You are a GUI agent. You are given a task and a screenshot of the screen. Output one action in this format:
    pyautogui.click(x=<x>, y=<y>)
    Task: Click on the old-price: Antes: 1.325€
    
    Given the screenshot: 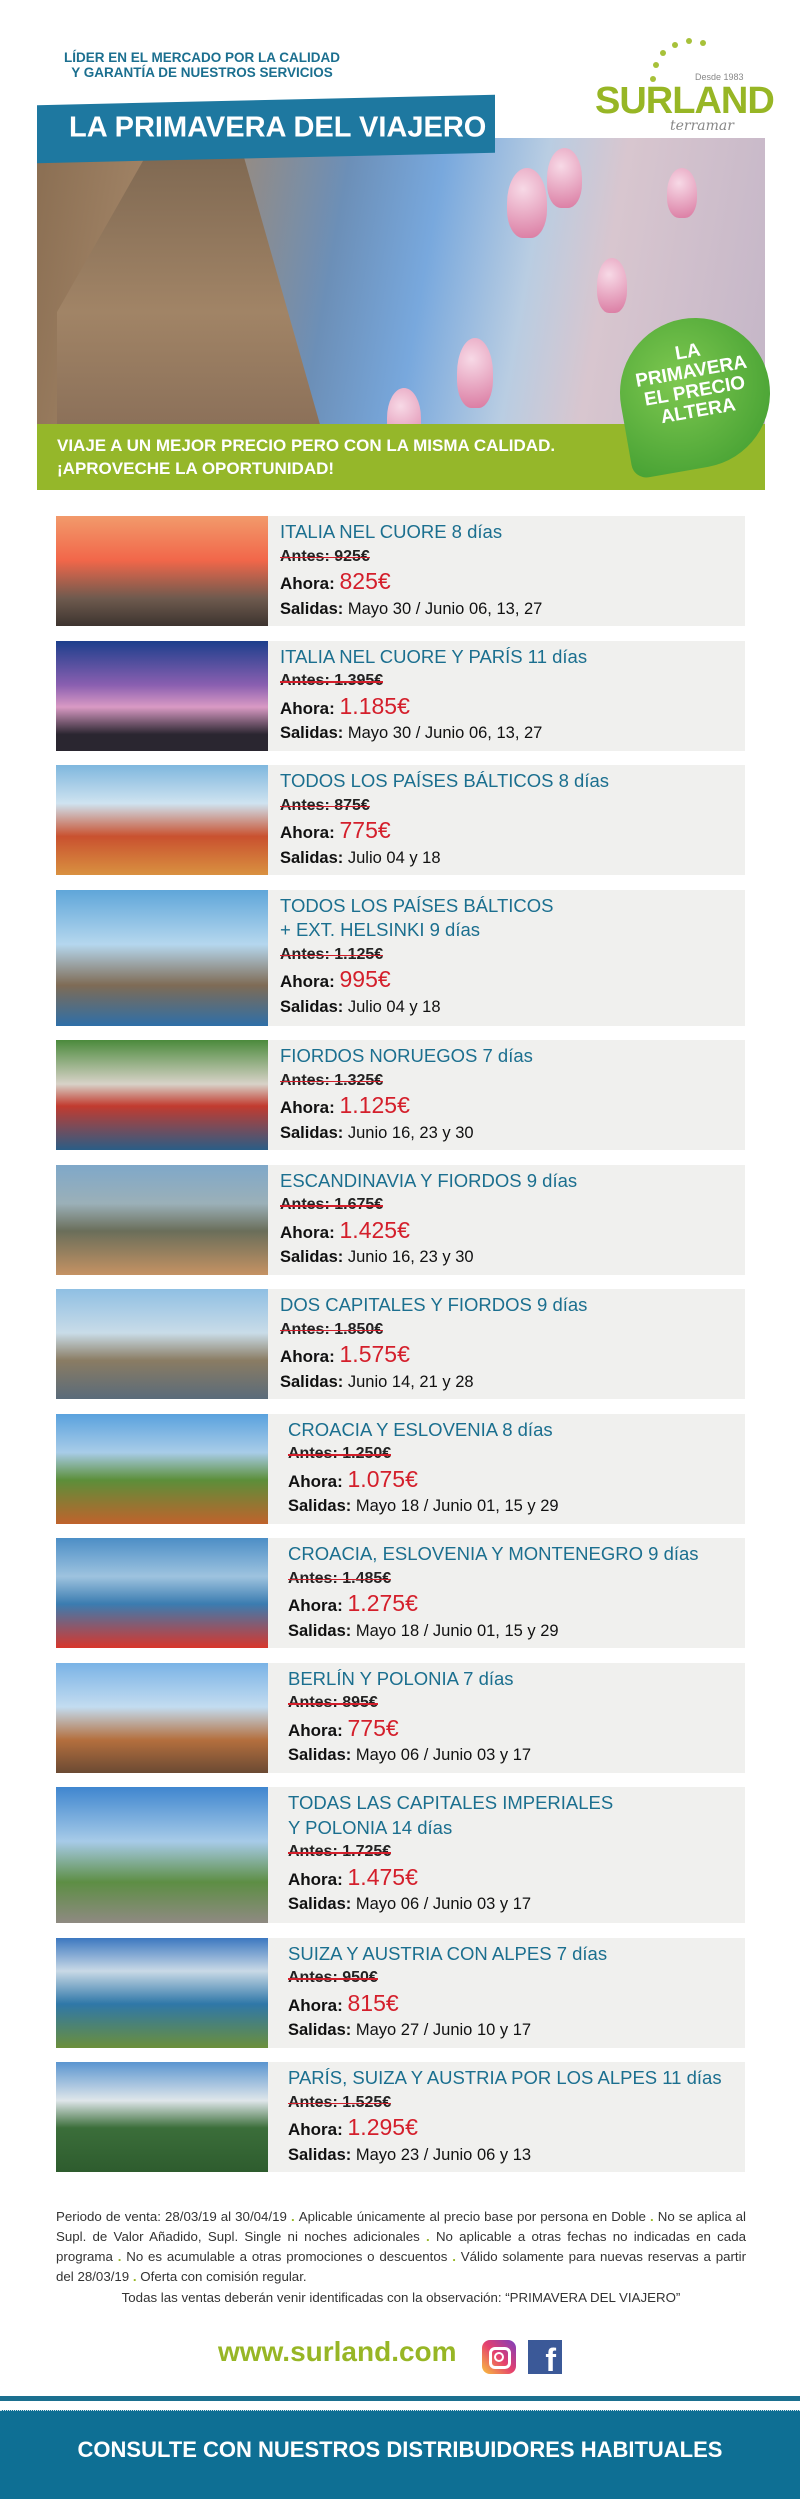 What is the action you would take?
    pyautogui.click(x=332, y=1081)
    